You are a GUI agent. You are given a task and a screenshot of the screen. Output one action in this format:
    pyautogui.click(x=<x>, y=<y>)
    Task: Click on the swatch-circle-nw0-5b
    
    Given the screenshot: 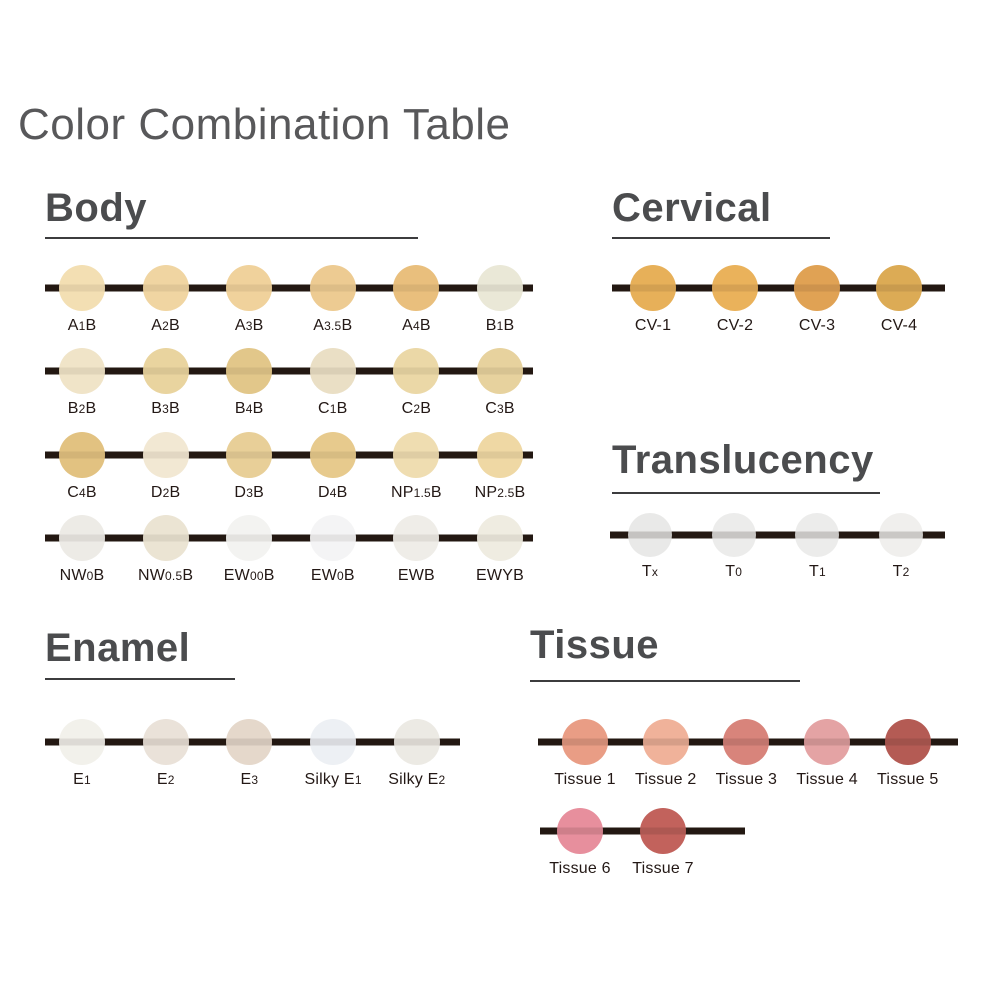 What is the action you would take?
    pyautogui.click(x=165, y=538)
    